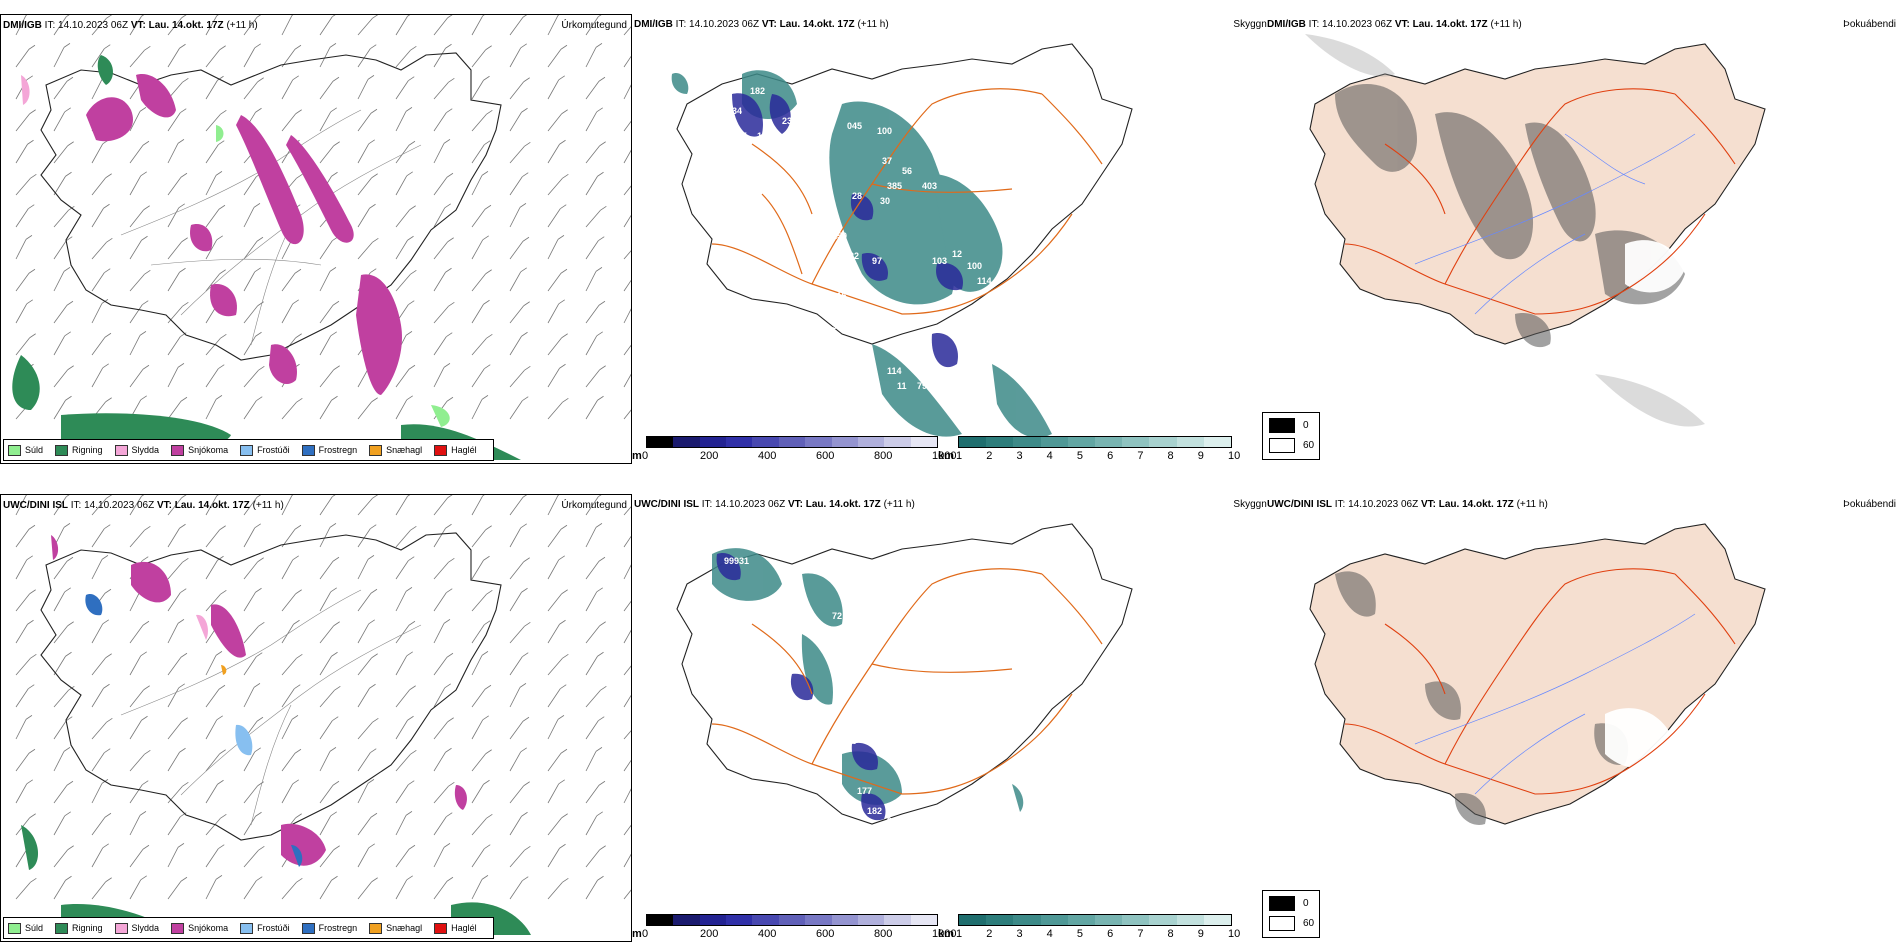 The height and width of the screenshot is (950, 1900). What do you see at coordinates (1309, 445) in the screenshot?
I see `fog-legend-label: 60` at bounding box center [1309, 445].